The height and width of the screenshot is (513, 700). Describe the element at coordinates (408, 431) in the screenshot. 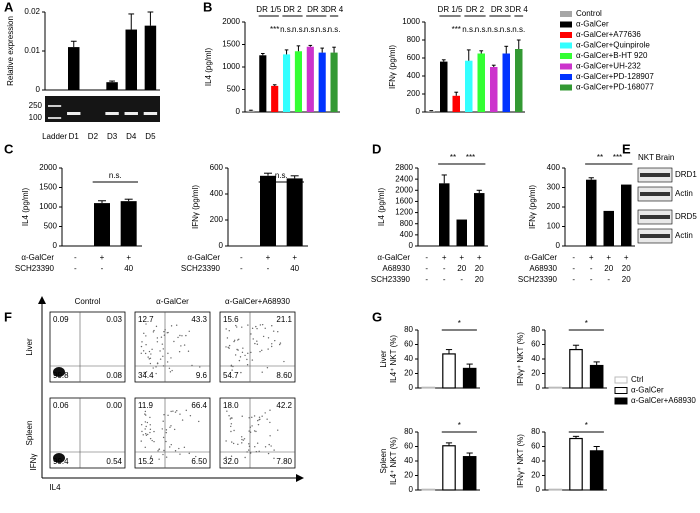

I see `y-tick-label: 80` at that location.